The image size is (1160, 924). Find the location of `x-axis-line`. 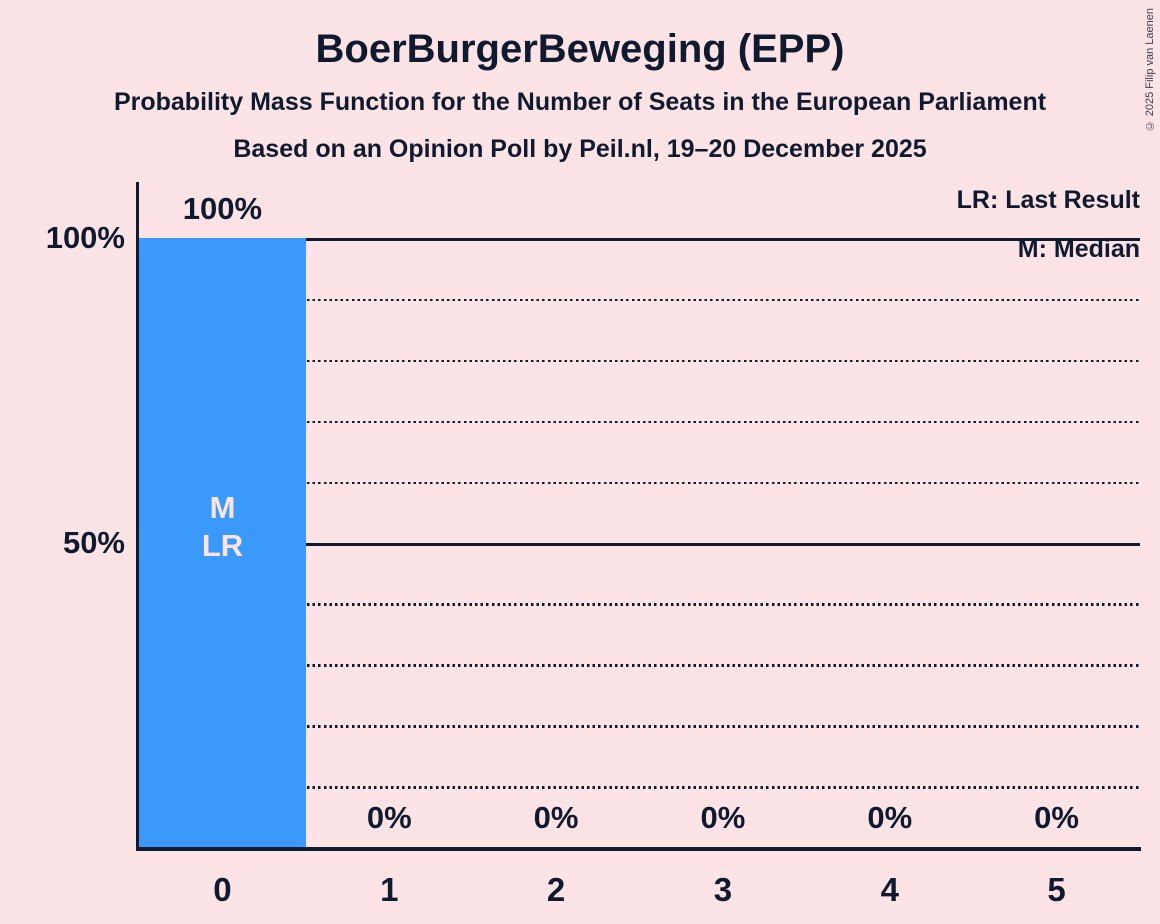

x-axis-line is located at coordinates (638, 849).